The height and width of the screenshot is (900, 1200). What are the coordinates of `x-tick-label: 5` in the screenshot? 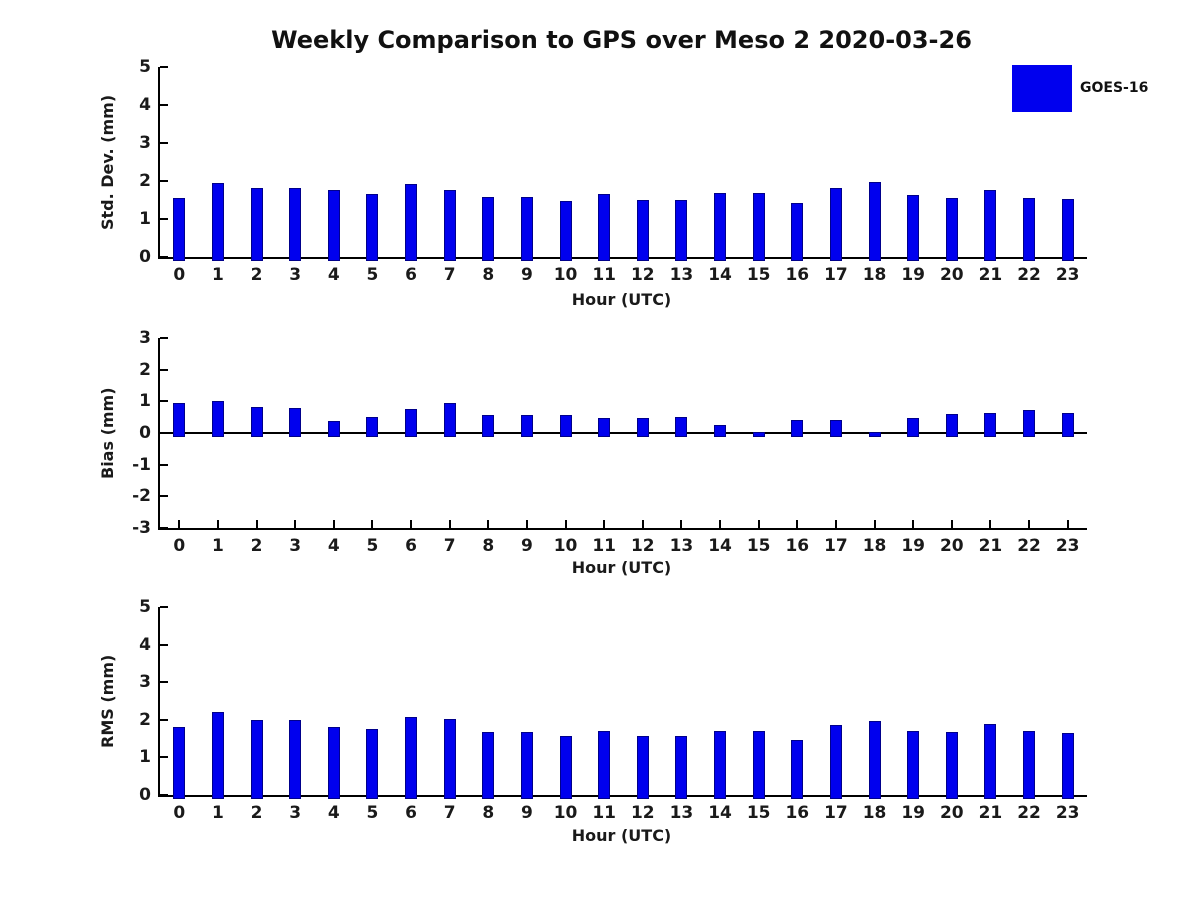 It's located at (372, 546).